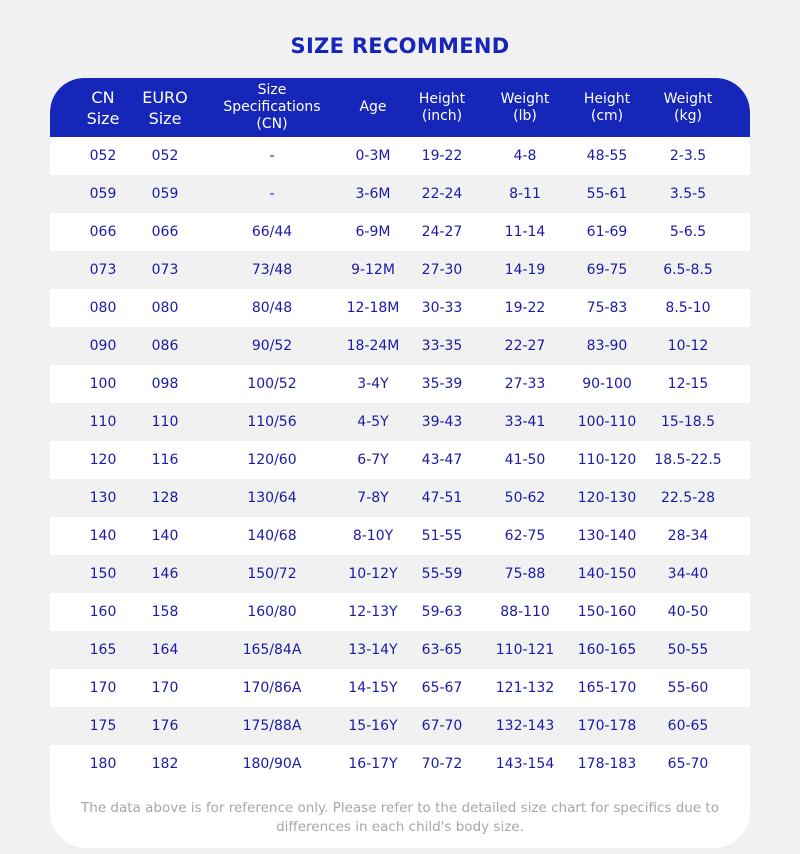 The width and height of the screenshot is (800, 854). Describe the element at coordinates (400, 574) in the screenshot. I see `table-row: 150 146 150/72 10-12Y 55-59 75-88 140-150 34-40` at that location.